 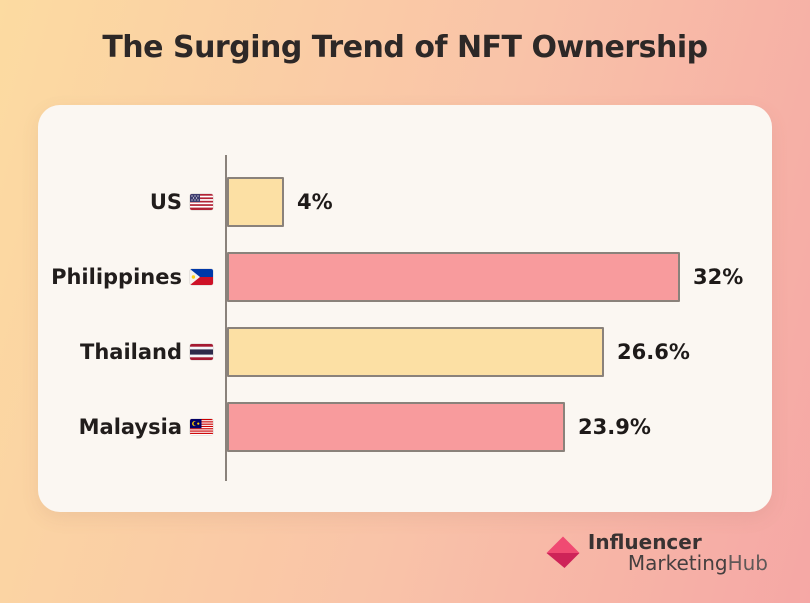 I want to click on bar-row-philippines: Philippines 32%, so click(x=405, y=277).